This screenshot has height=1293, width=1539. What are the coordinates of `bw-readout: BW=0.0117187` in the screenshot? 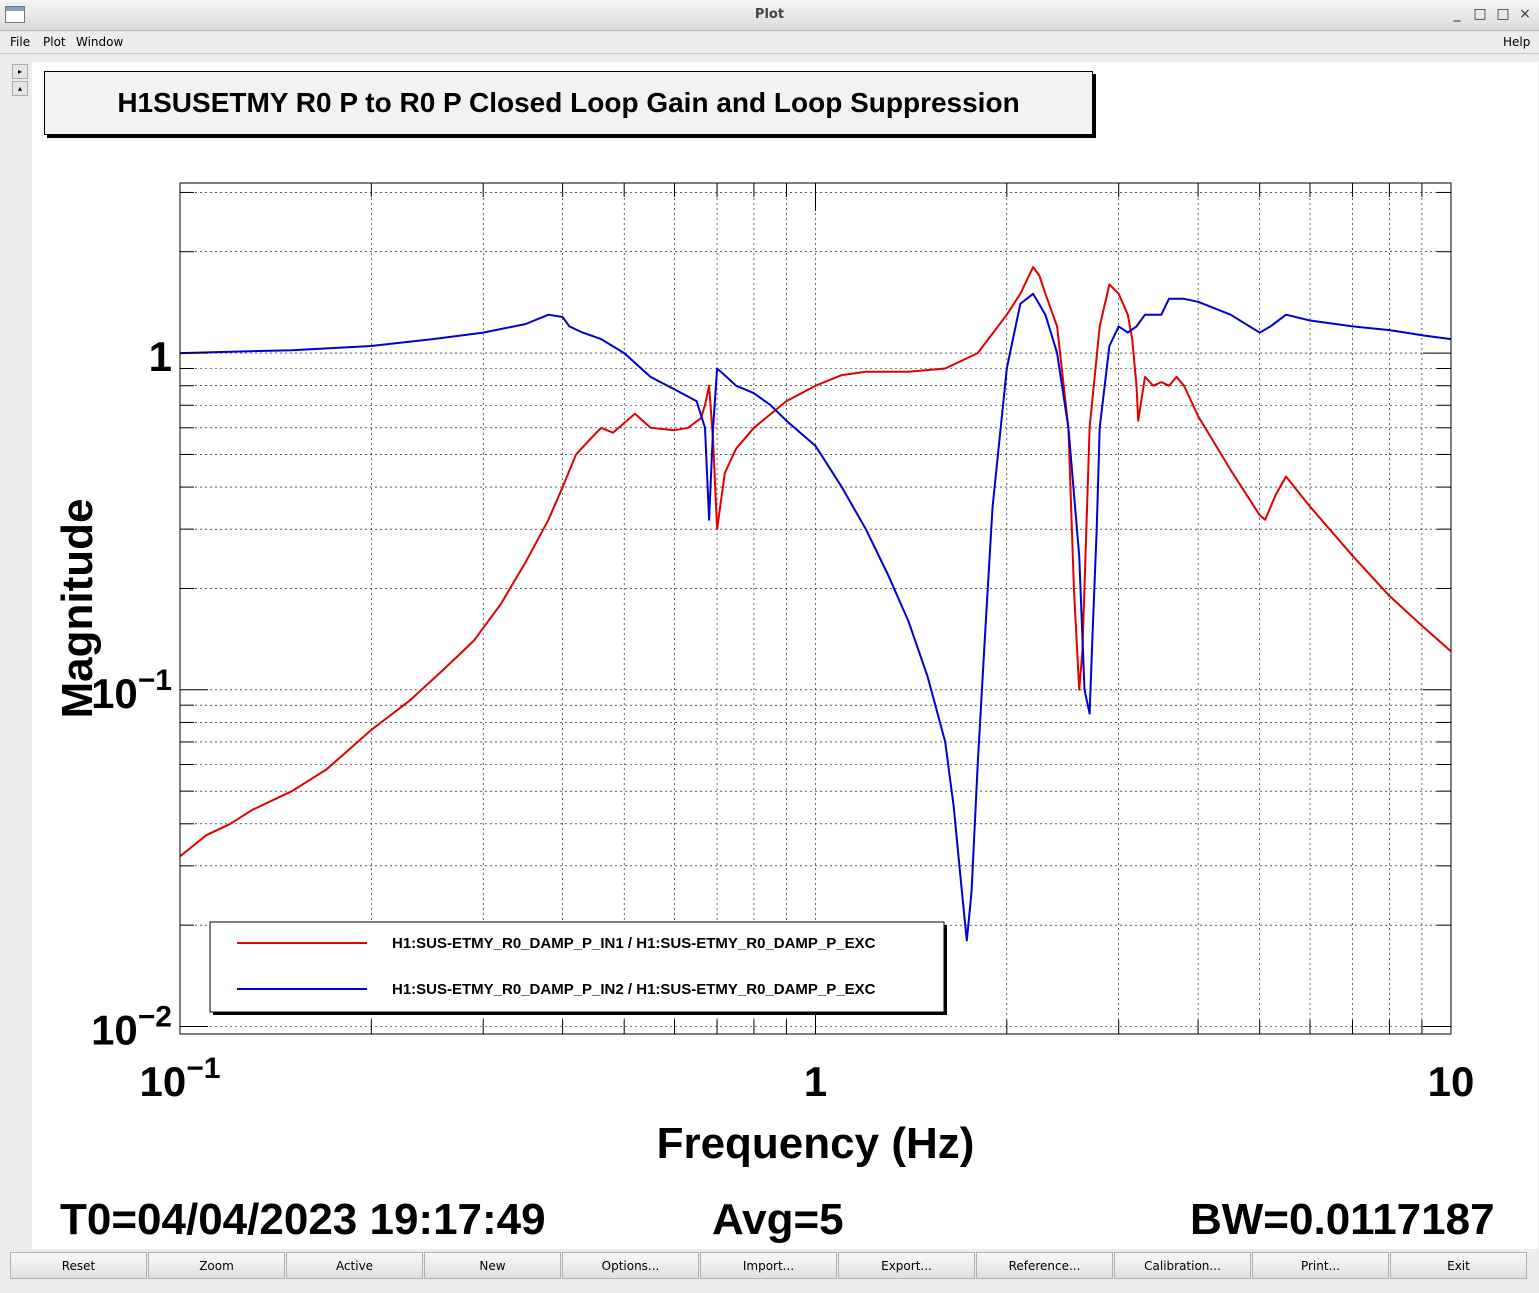 It's located at (1342, 1219).